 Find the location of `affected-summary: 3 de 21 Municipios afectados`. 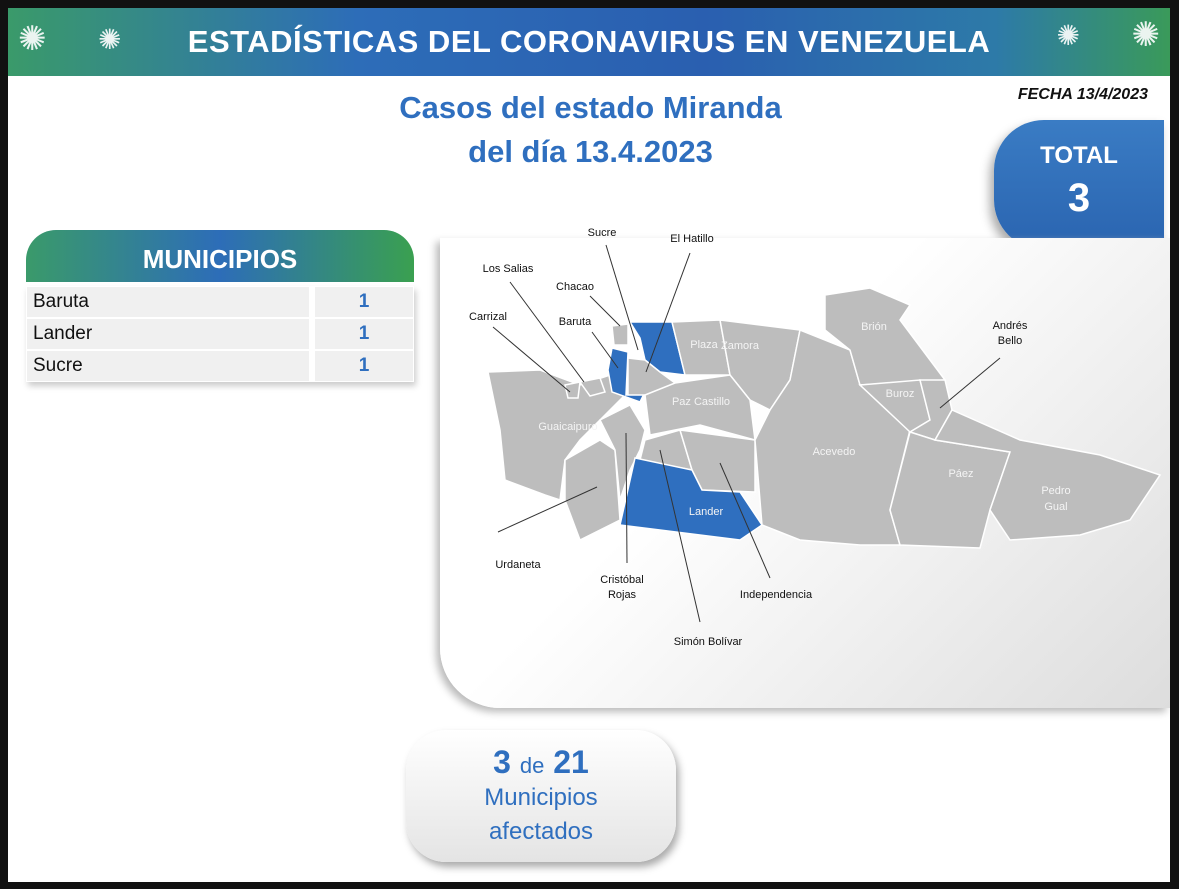

affected-summary: 3 de 21 Municipios afectados is located at coordinates (541, 796).